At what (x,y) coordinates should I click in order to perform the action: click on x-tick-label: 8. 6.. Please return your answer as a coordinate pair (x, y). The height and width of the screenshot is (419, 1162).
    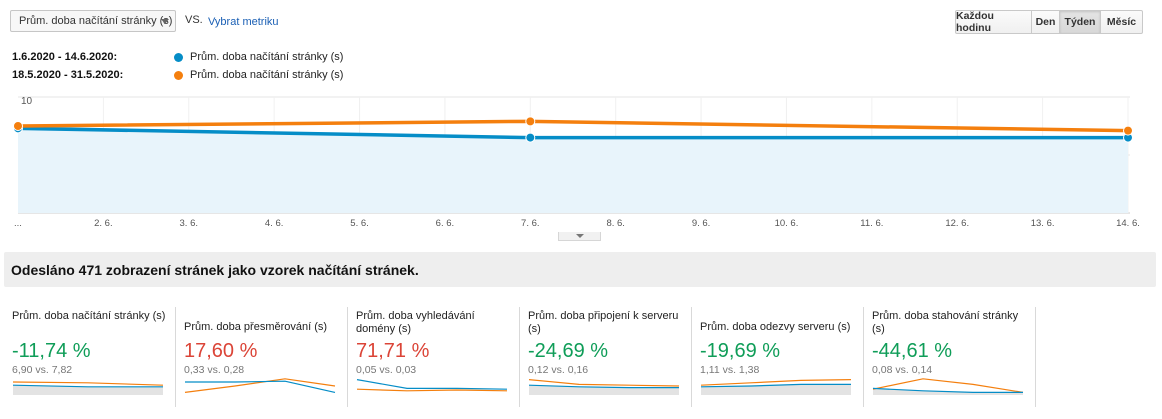
    Looking at the image, I should click on (615, 223).